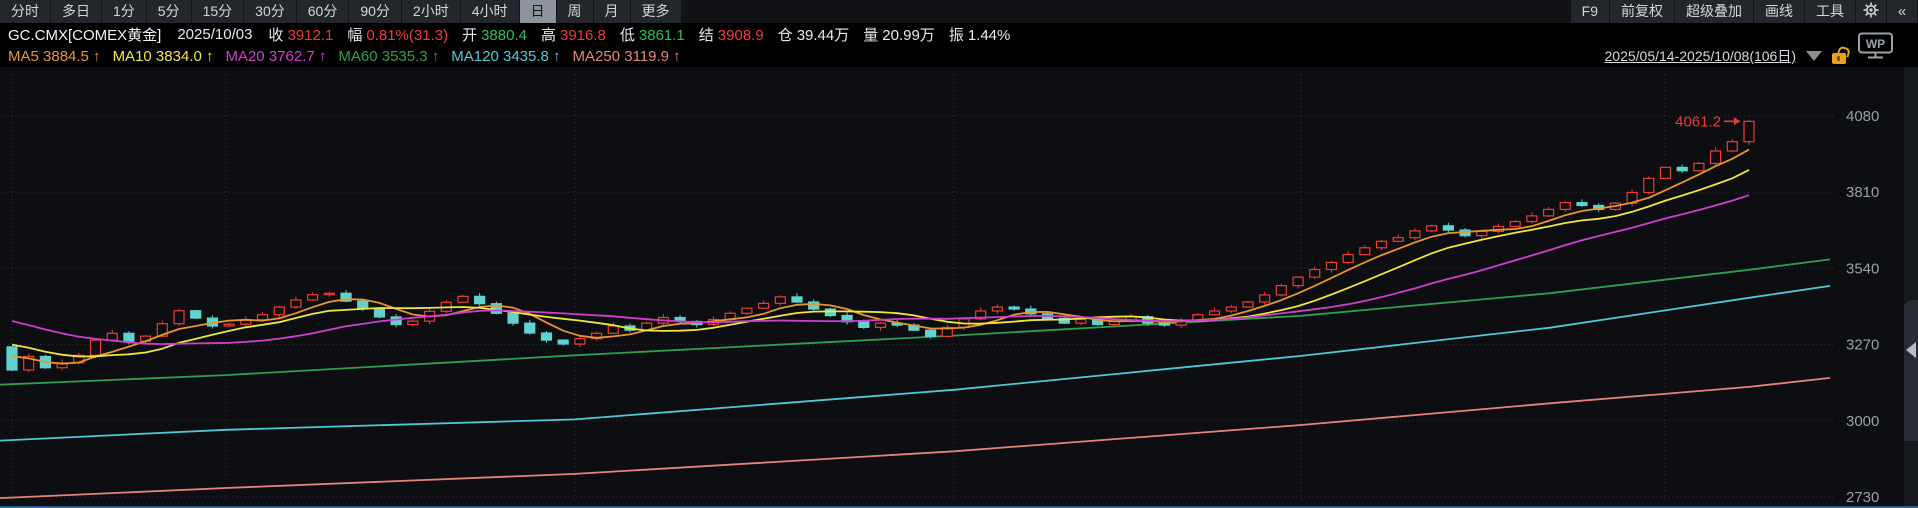 The width and height of the screenshot is (1918, 508). I want to click on date-range-control: 2025/05/14-2025/10/08(106日), so click(1725, 56).